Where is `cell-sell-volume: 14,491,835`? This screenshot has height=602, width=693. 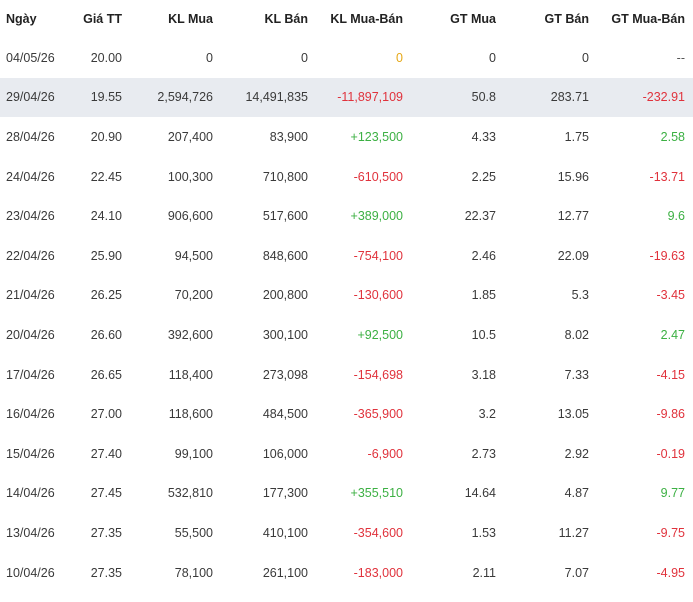 cell-sell-volume: 14,491,835 is located at coordinates (260, 97).